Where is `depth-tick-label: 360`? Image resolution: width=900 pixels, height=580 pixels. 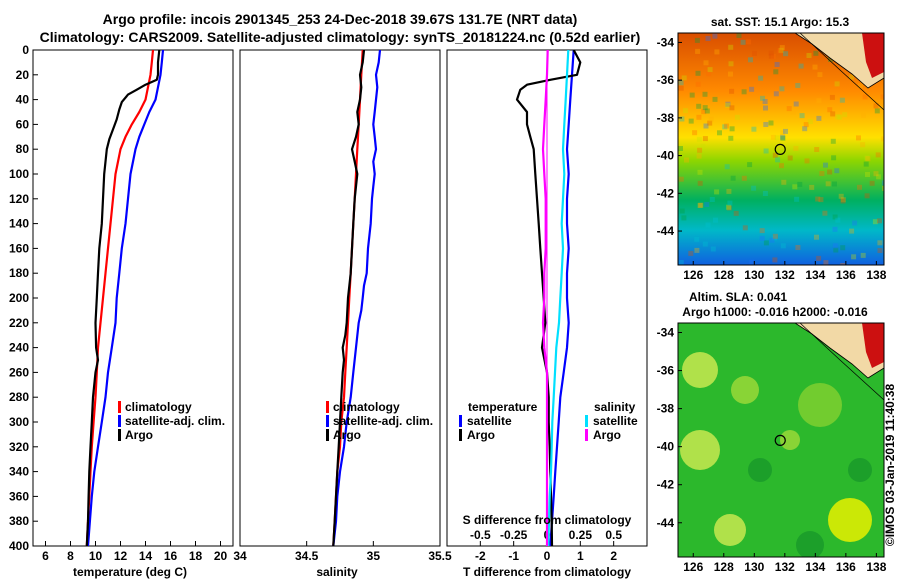
depth-tick-label: 360 is located at coordinates (19, 496).